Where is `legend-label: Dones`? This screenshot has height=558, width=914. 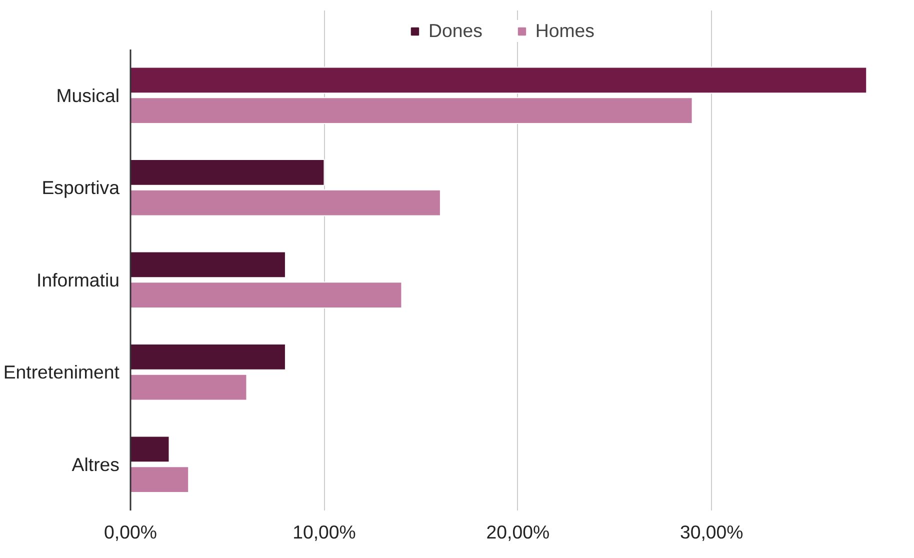
legend-label: Dones is located at coordinates (455, 31).